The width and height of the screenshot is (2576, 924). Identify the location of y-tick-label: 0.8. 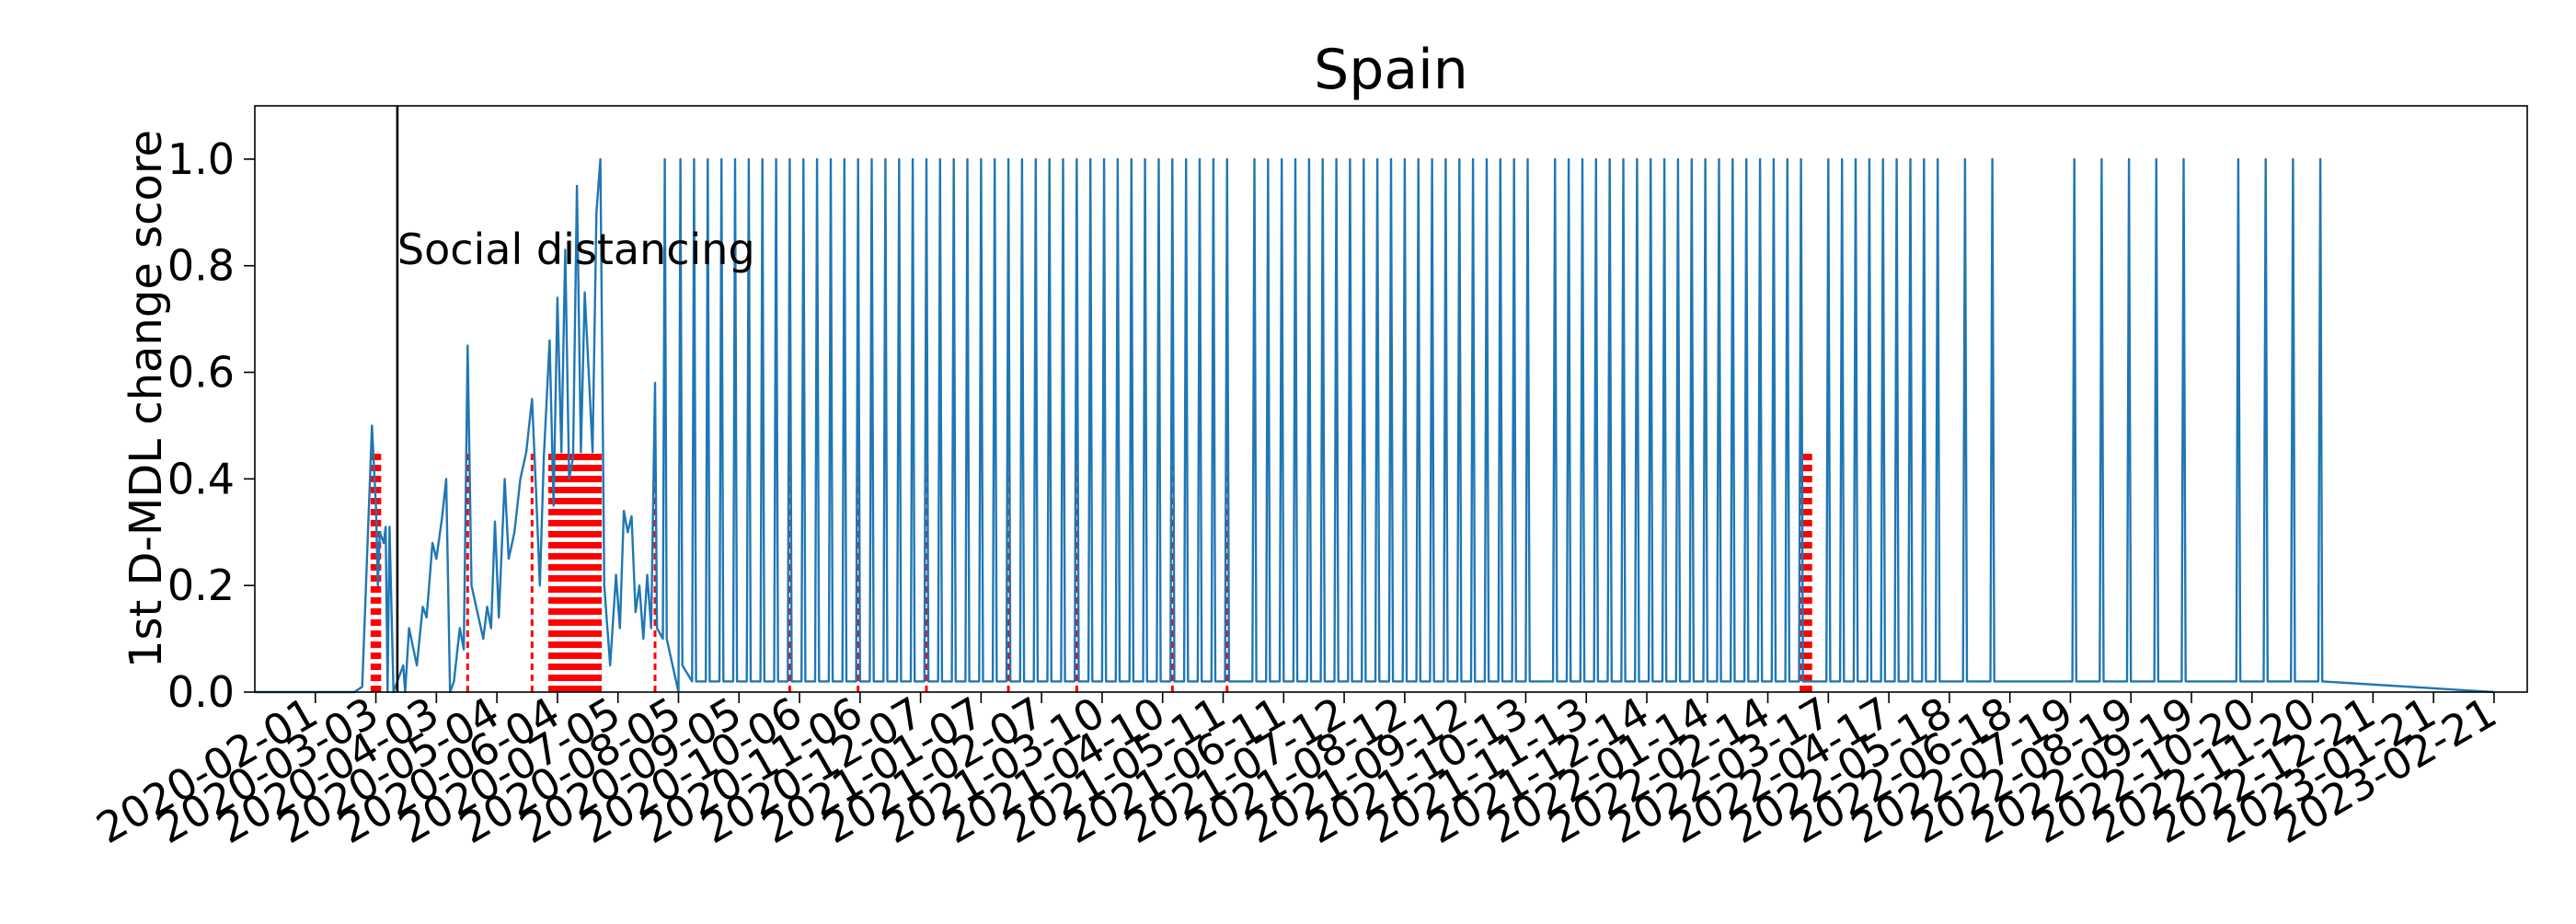
(201, 266).